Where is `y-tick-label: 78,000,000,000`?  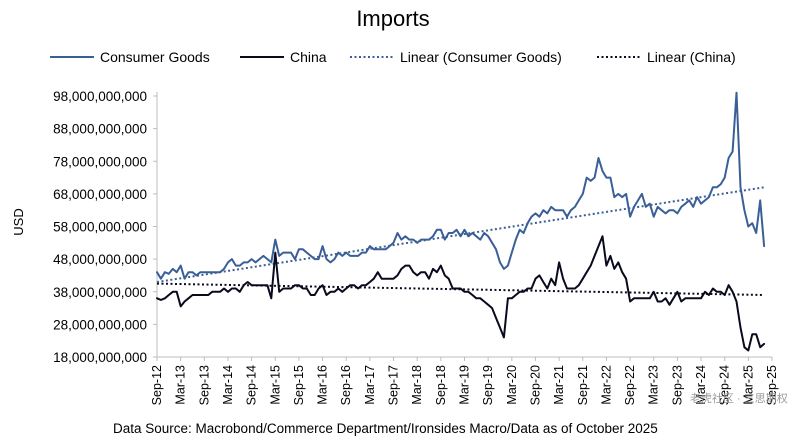
y-tick-label: 78,000,000,000 is located at coordinates (100, 161).